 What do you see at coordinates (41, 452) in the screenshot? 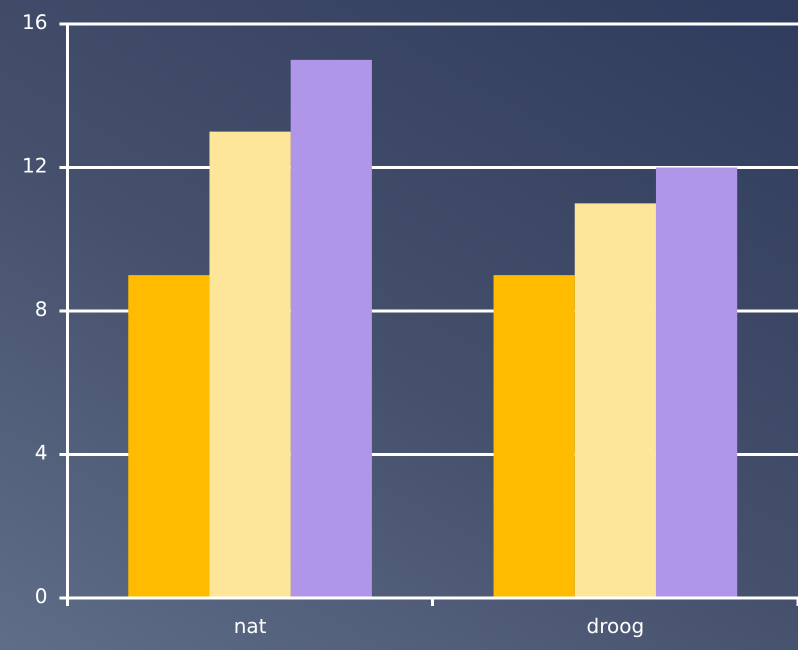
I see `y-tick-label: 4` at bounding box center [41, 452].